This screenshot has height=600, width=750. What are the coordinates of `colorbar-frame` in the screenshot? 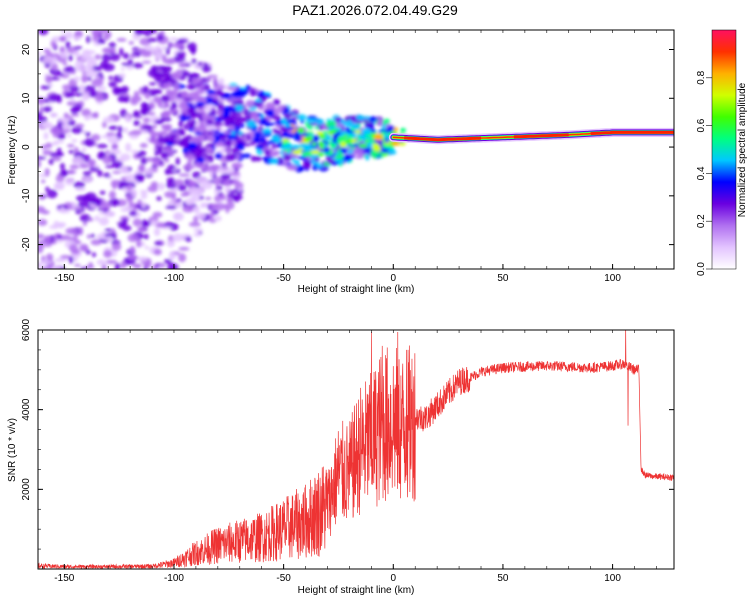 It's located at (724, 149).